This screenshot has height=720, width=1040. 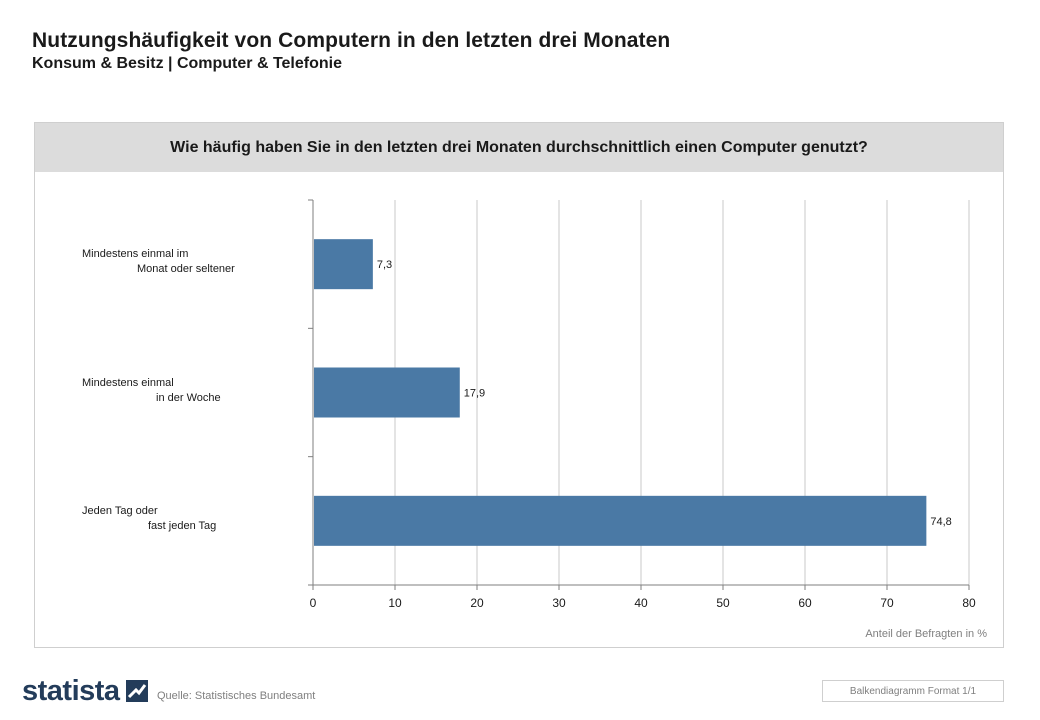 I want to click on logo-wordmark: statista, so click(x=71, y=691).